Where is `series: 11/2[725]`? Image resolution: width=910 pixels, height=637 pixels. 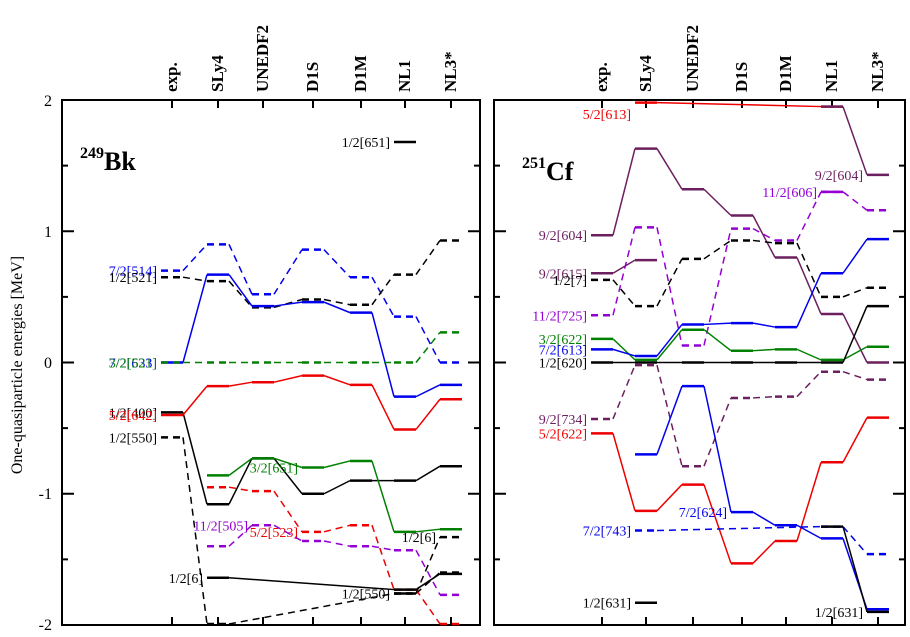 series: 11/2[725] is located at coordinates (710, 268).